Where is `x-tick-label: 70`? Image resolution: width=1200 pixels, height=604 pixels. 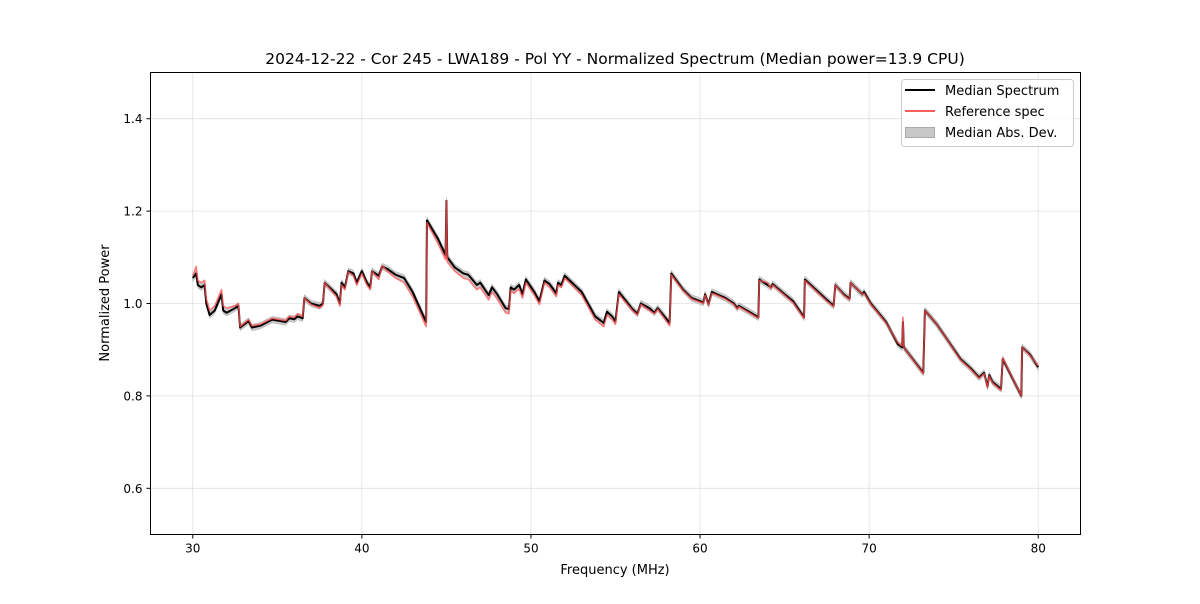 x-tick-label: 70 is located at coordinates (868, 549).